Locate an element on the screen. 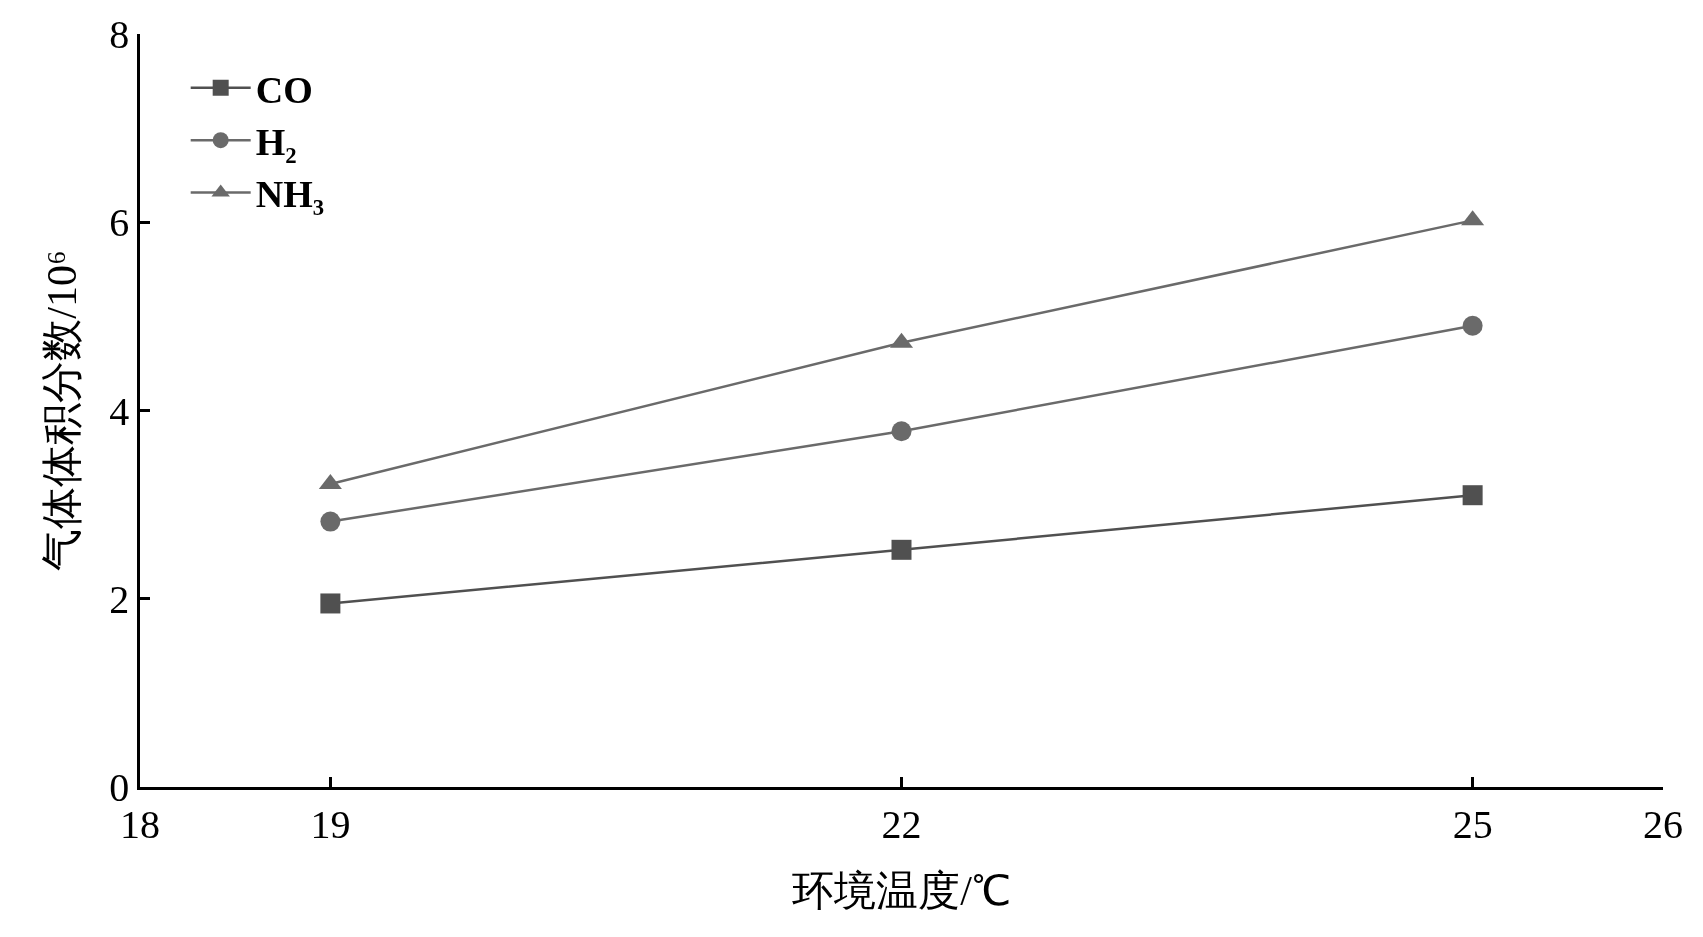  y-tick-label: 8 is located at coordinates (119, 34).